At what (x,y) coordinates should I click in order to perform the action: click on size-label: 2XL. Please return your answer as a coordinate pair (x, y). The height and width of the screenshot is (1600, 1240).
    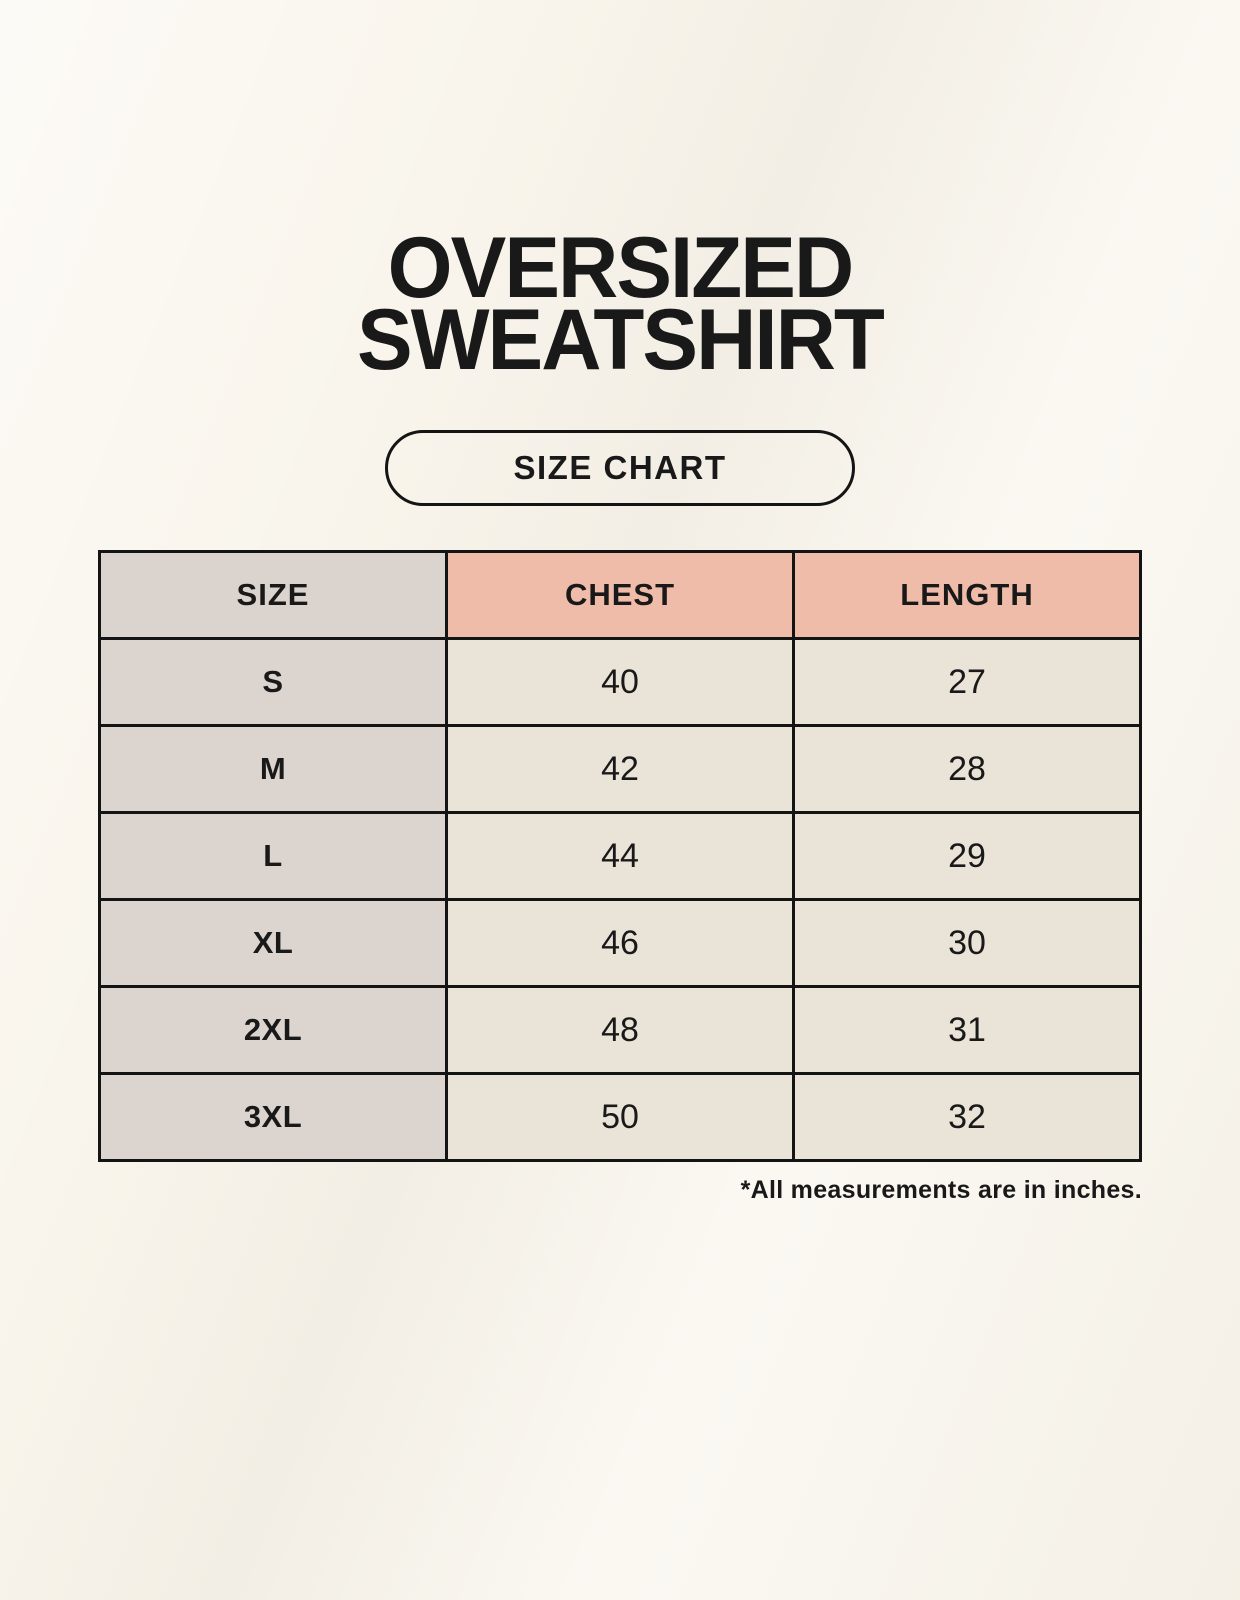
    Looking at the image, I should click on (273, 1030).